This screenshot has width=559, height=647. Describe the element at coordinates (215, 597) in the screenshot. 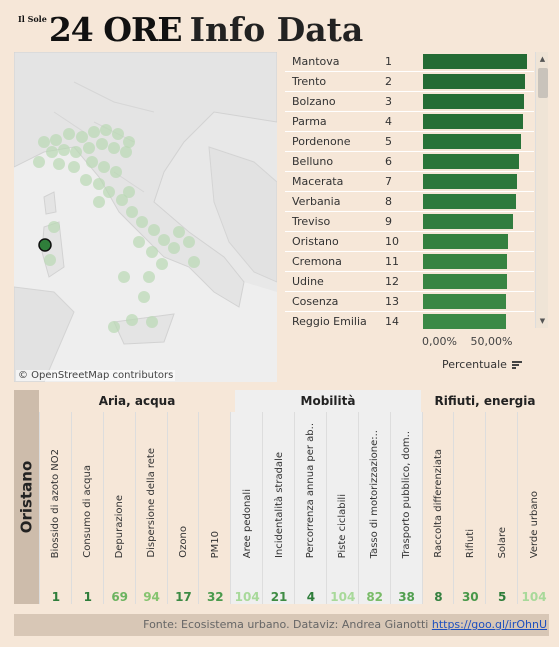

I see `indicator-value: 32` at that location.